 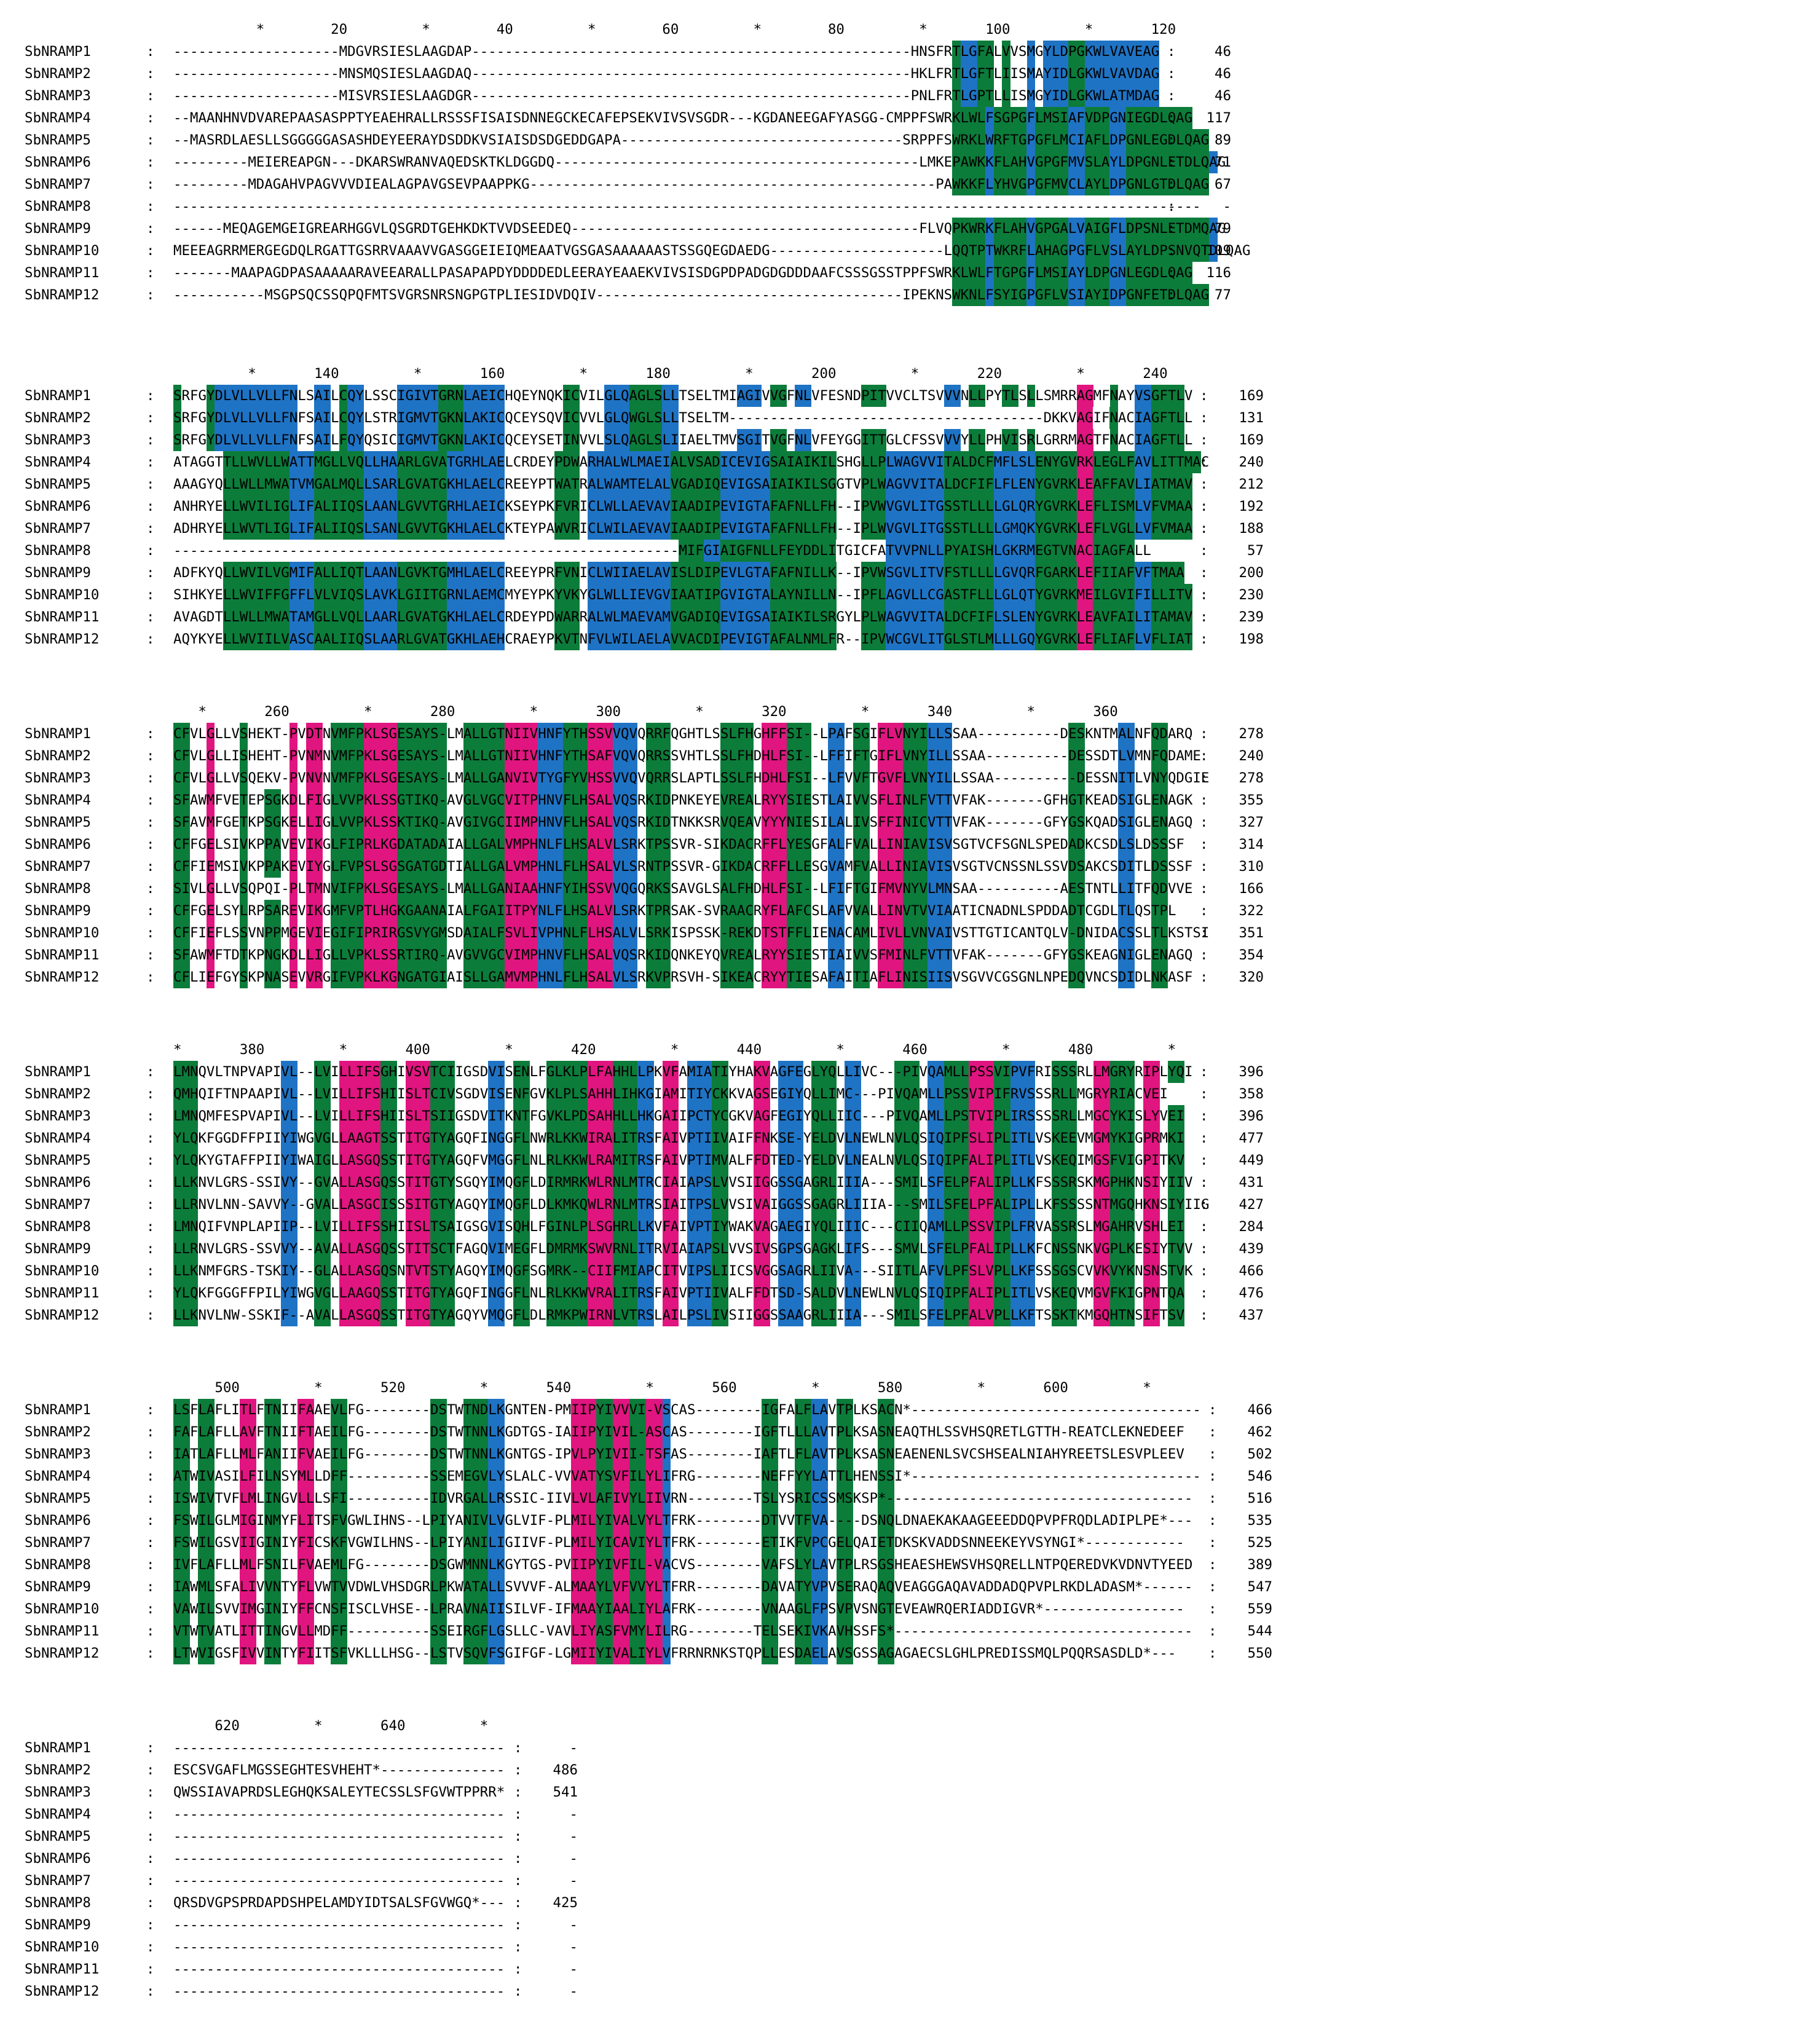 I want to click on conserved-residue-run: D, so click(x=293, y=800).